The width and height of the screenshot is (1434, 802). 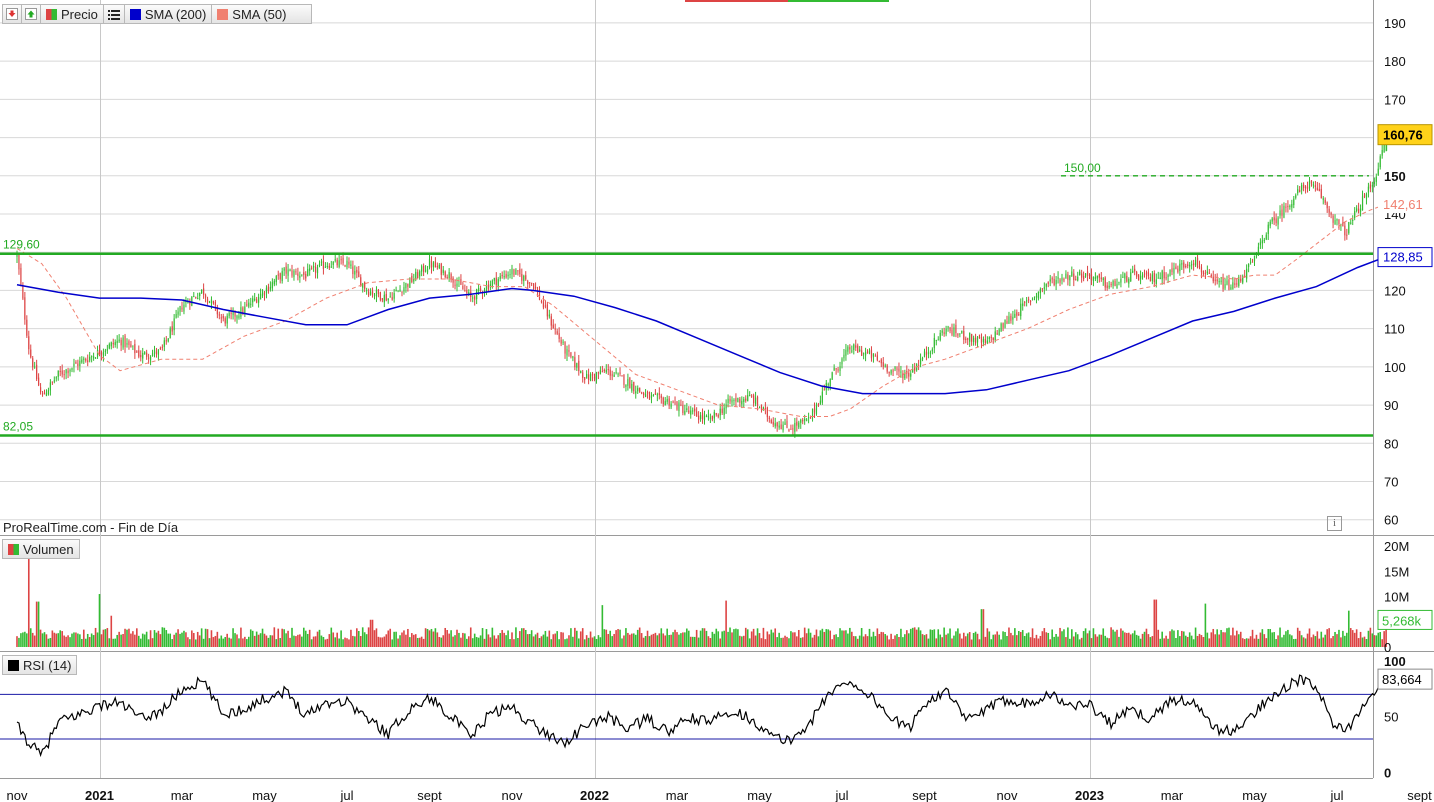 I want to click on resistance-line-label: 150,00, so click(x=1082, y=168).